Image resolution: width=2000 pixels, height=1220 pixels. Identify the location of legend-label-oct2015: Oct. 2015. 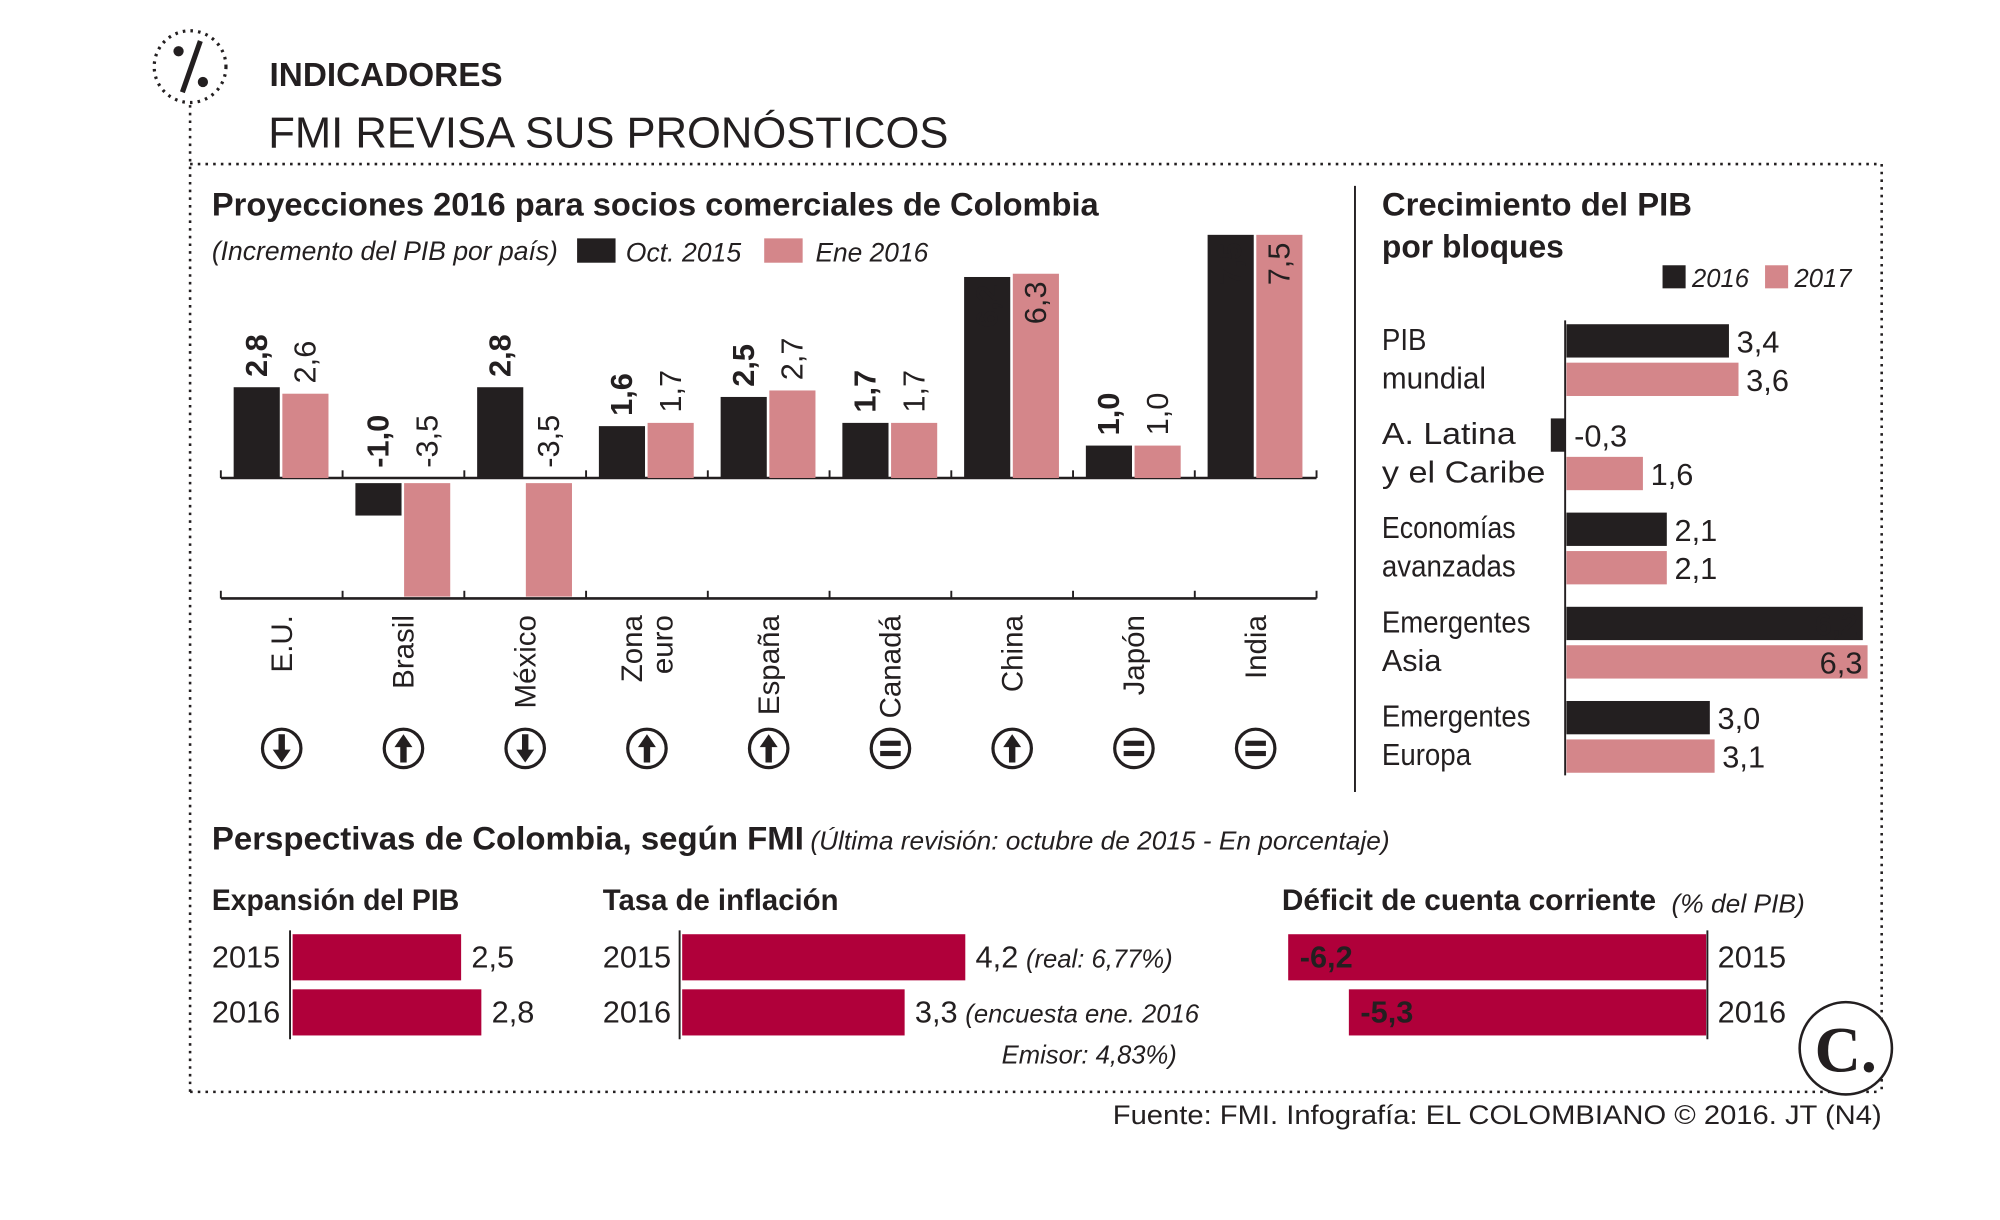
(684, 252).